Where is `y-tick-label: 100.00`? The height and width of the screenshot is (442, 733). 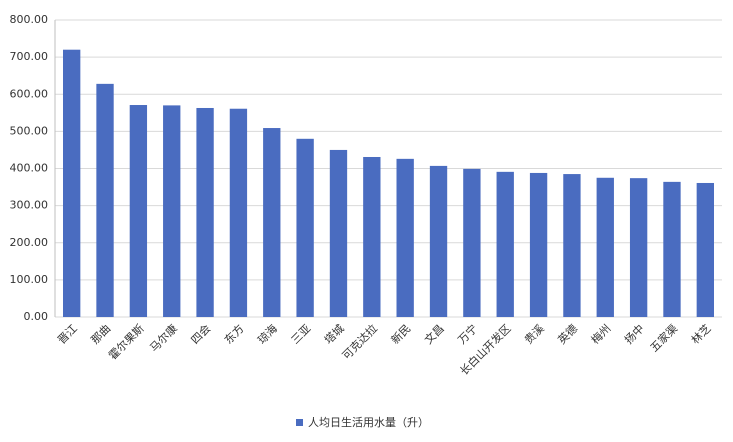
y-tick-label: 100.00 is located at coordinates (29, 279).